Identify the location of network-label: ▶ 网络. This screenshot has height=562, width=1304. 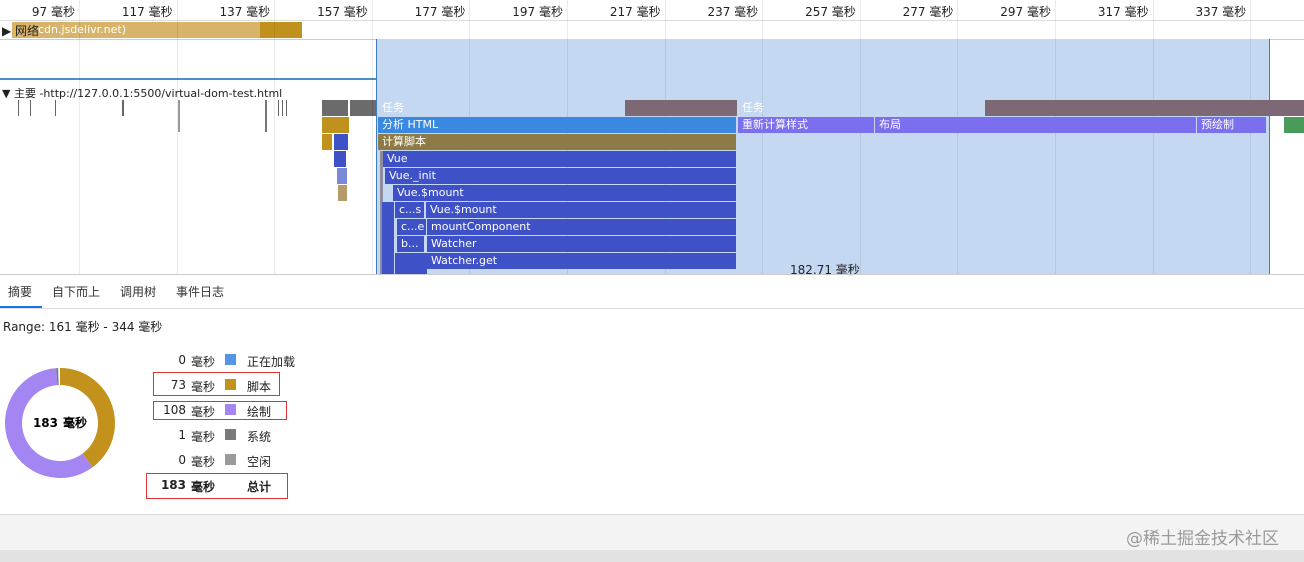
(21, 31).